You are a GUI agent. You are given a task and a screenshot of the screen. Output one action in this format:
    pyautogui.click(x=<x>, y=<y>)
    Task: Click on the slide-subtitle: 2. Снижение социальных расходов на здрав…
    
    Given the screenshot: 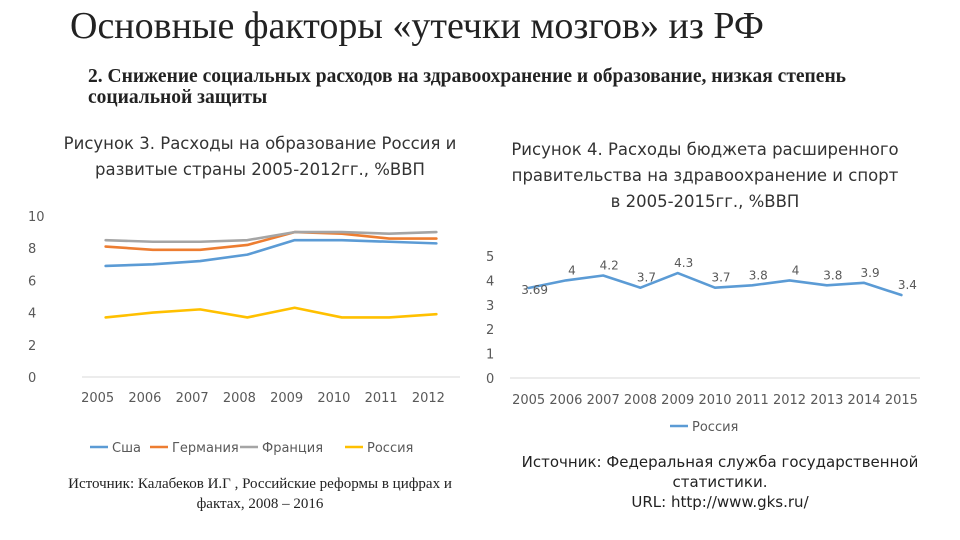 What is the action you would take?
    pyautogui.click(x=467, y=87)
    